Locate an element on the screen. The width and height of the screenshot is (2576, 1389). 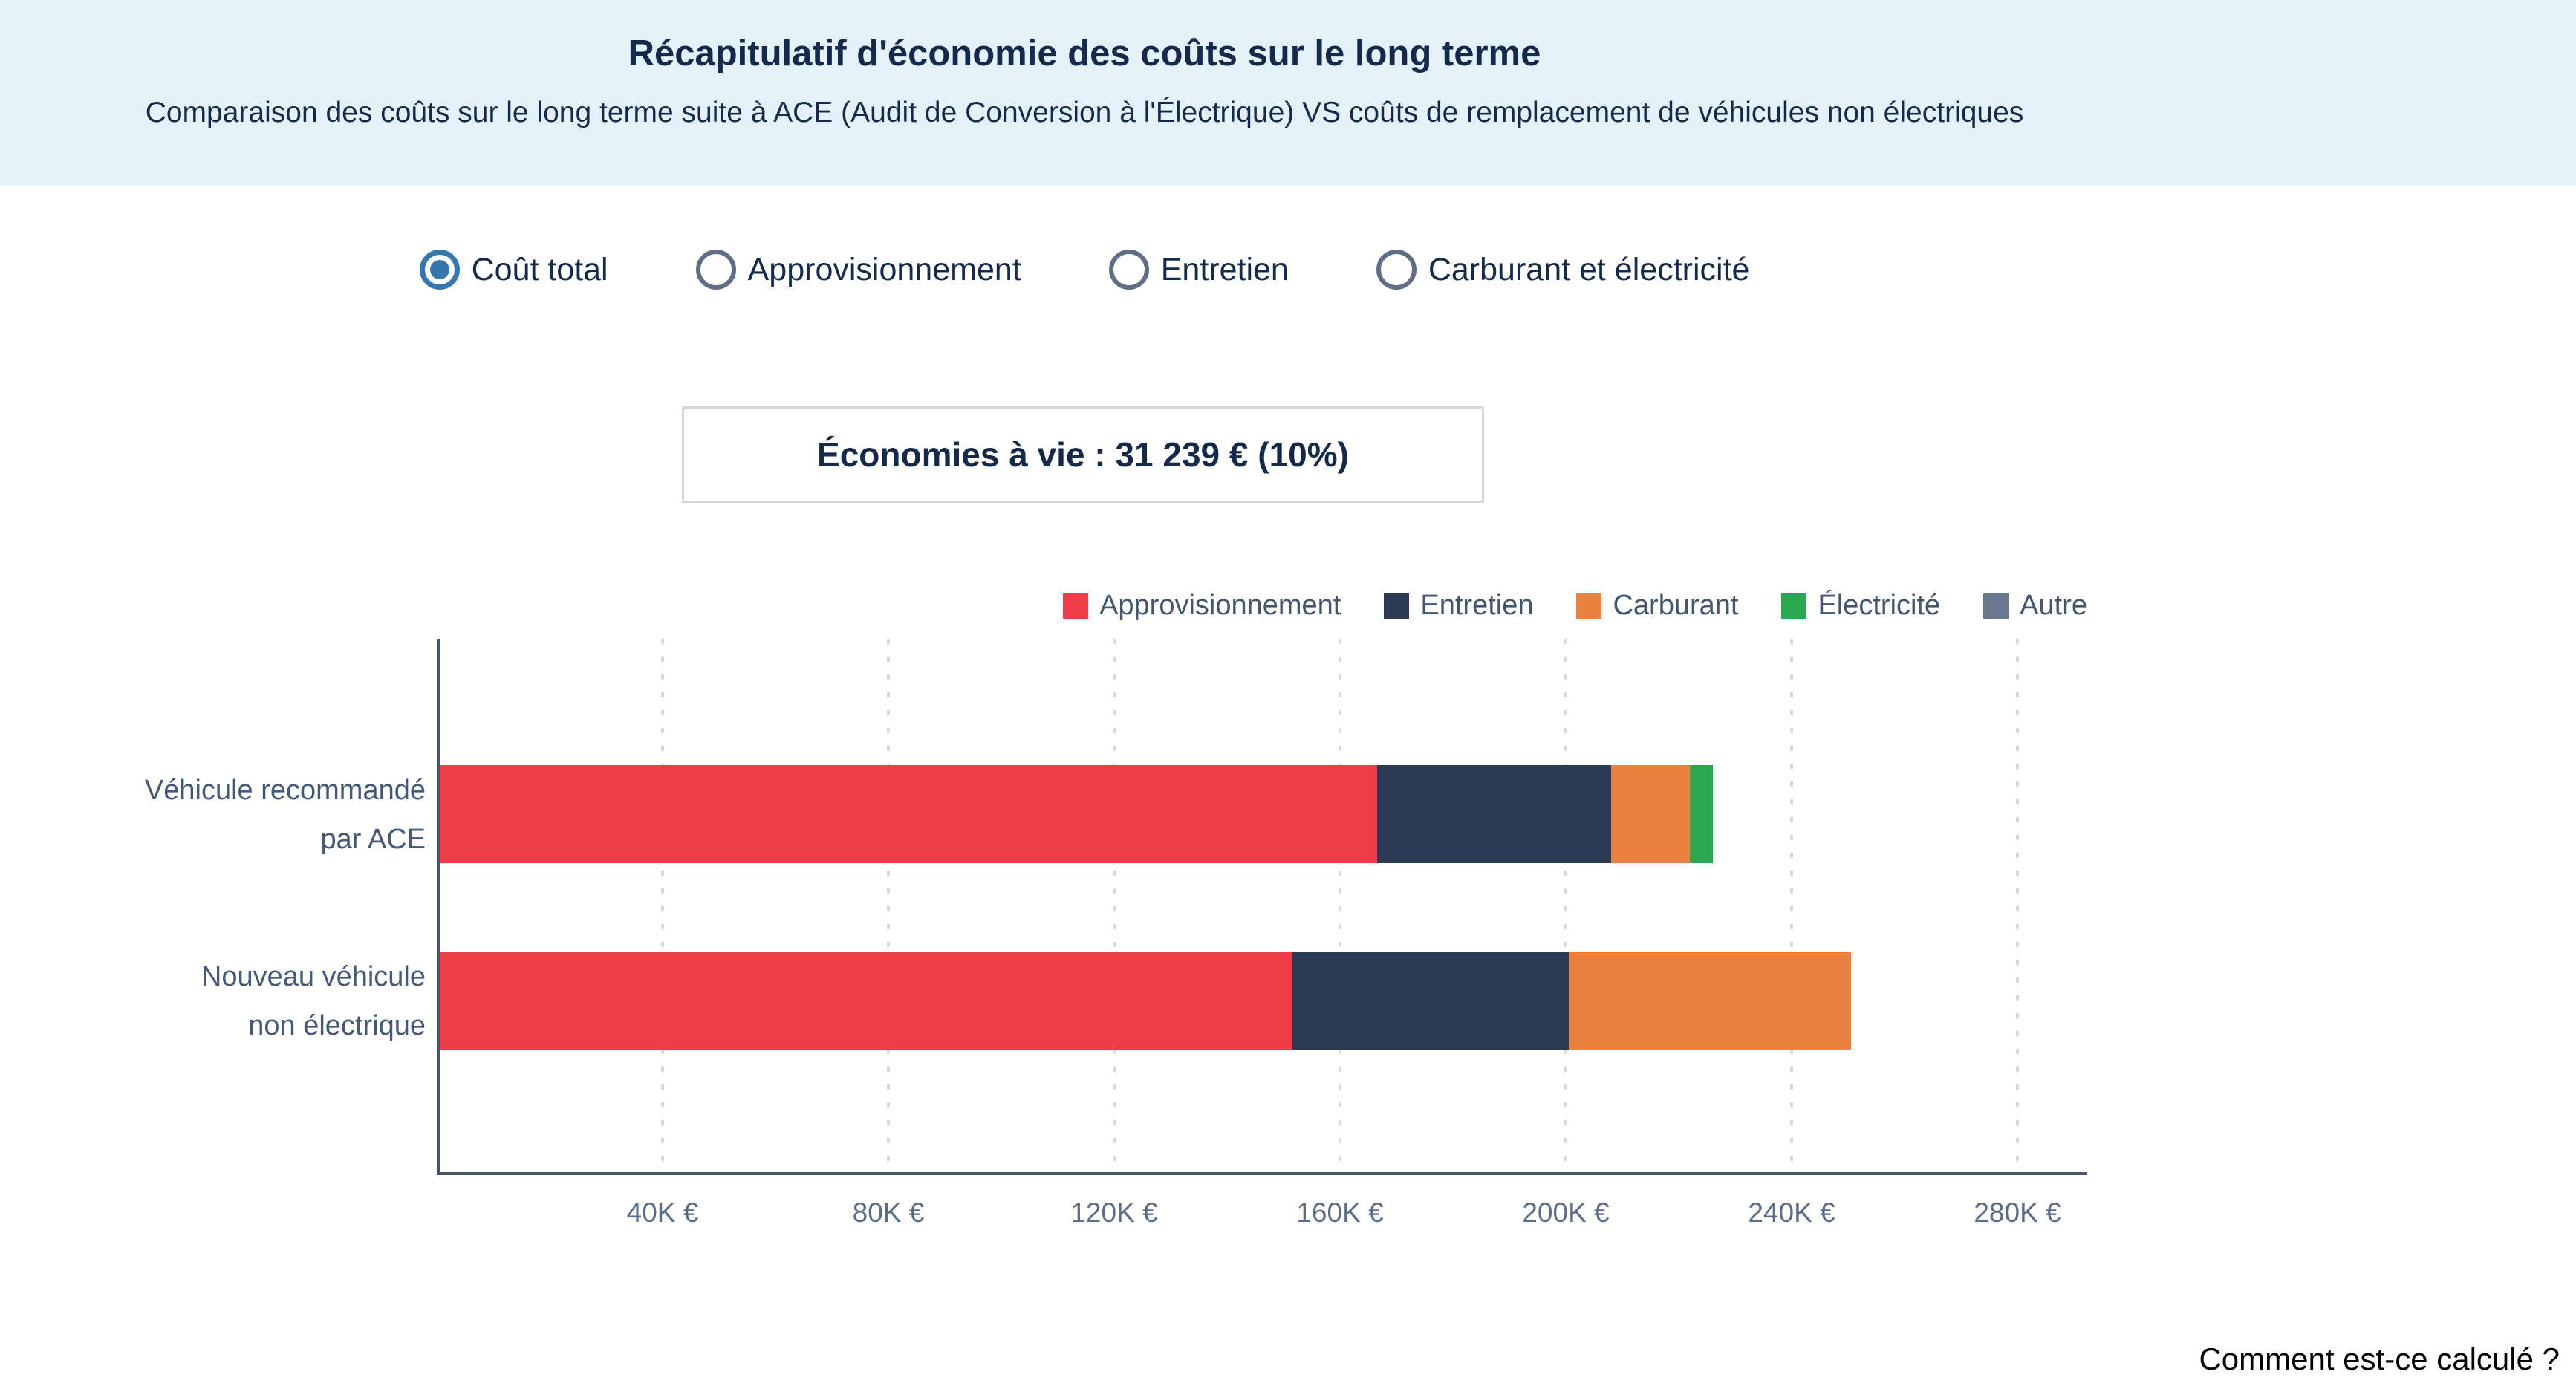
legend-item-0: Approvisionnement is located at coordinates (1202, 606).